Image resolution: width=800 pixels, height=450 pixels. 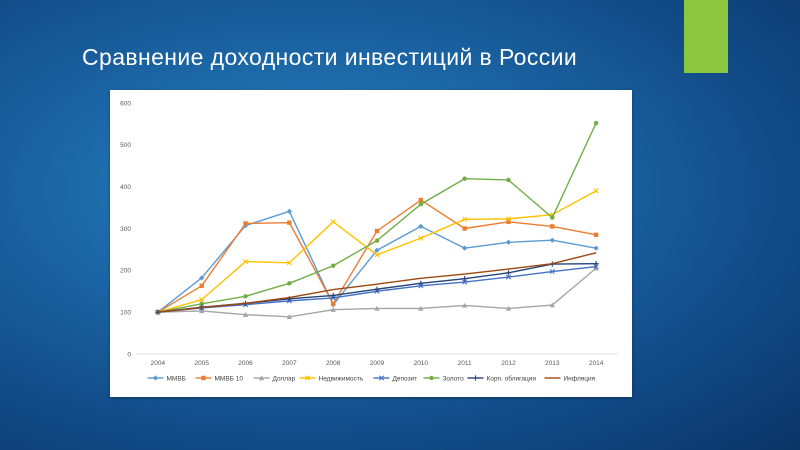 I want to click on legend-item: Инфляция, so click(x=570, y=378).